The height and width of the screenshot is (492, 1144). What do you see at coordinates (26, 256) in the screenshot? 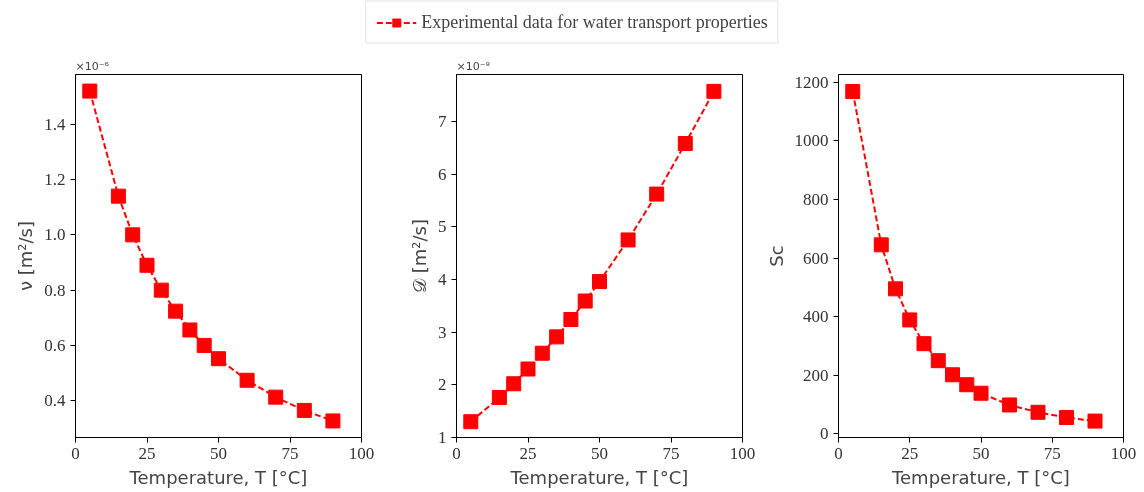
I see `y-axis-title: ν [m²/s]` at bounding box center [26, 256].